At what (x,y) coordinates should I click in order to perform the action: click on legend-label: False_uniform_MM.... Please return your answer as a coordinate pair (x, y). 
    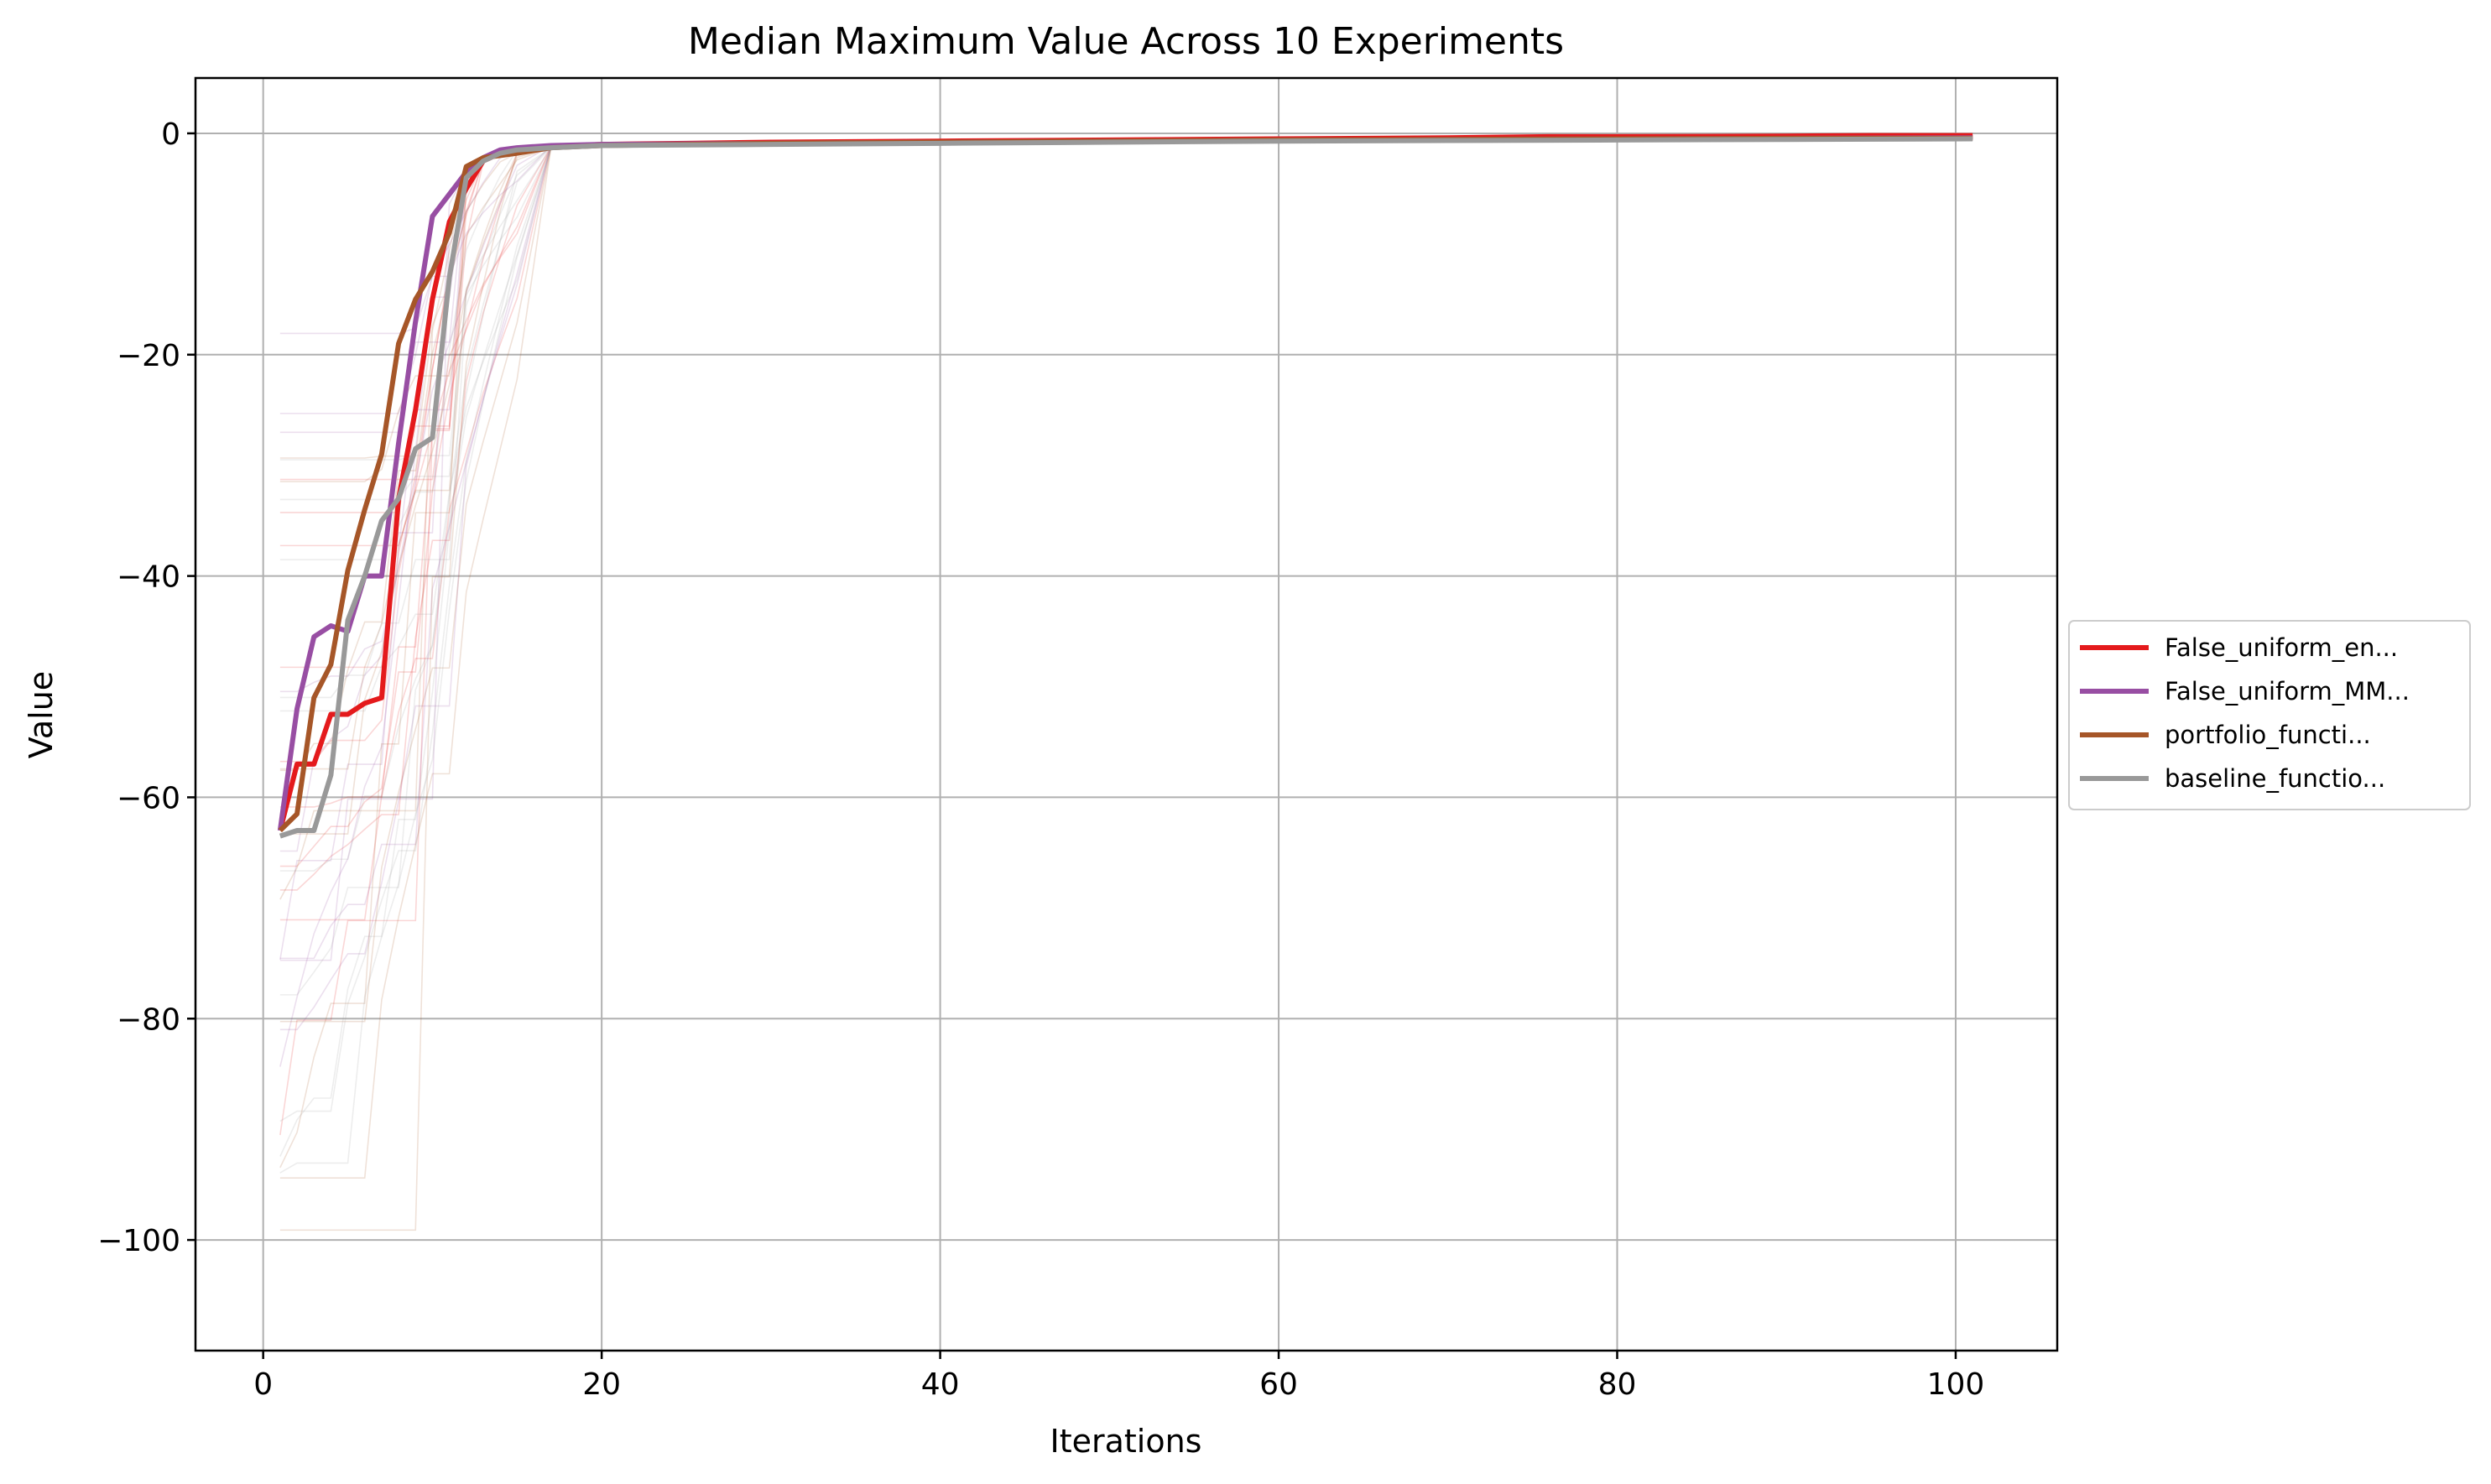
    Looking at the image, I should click on (2288, 691).